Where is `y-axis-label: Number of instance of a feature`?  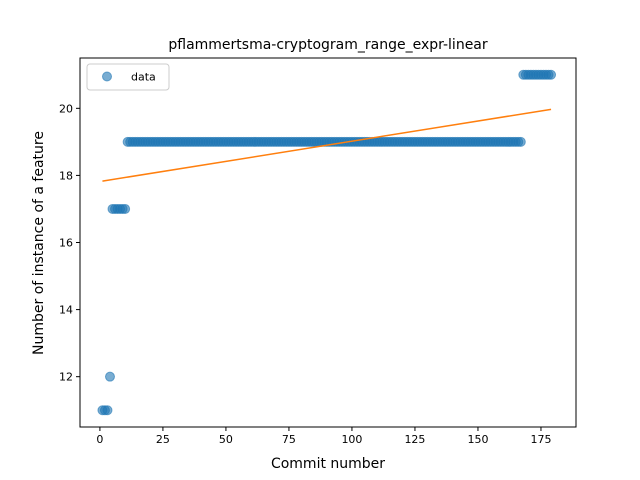
y-axis-label: Number of instance of a feature is located at coordinates (39, 243).